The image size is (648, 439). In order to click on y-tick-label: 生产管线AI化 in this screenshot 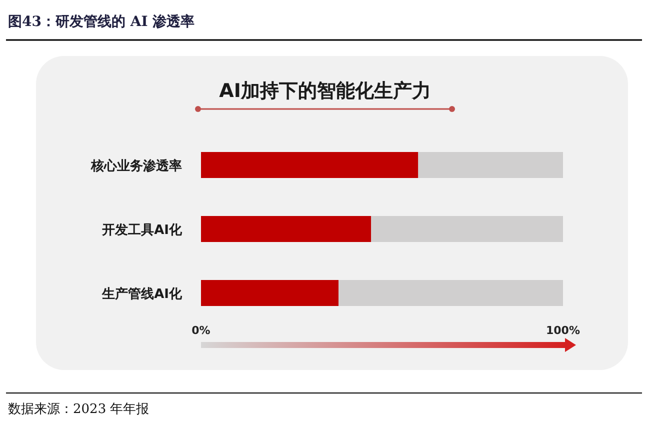, I will do `click(142, 294)`.